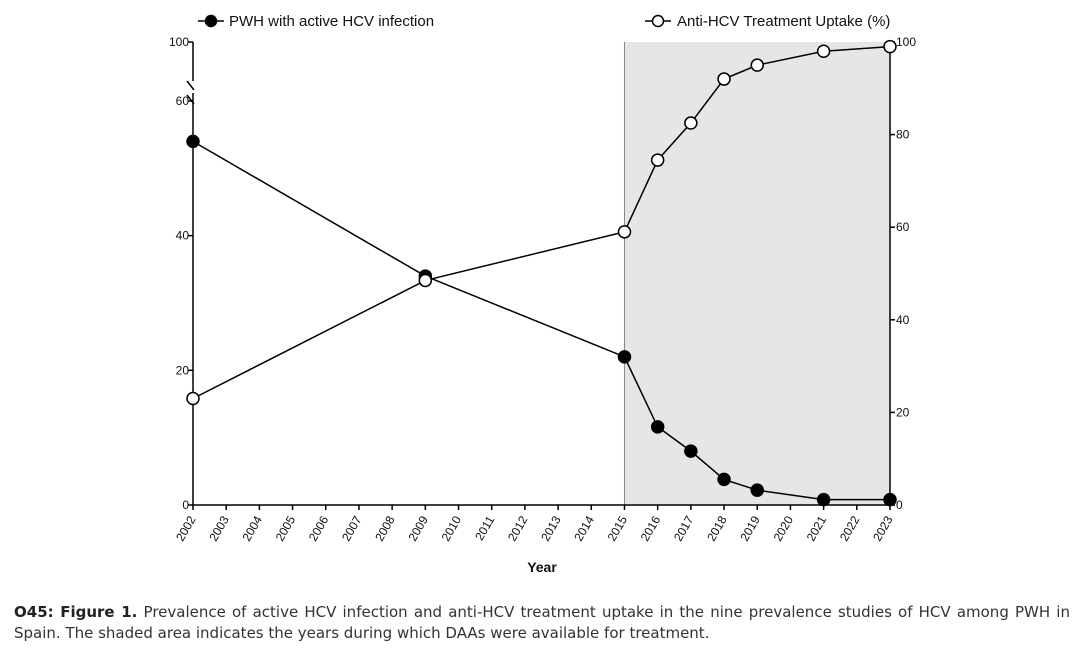 The height and width of the screenshot is (653, 1080). Describe the element at coordinates (903, 227) in the screenshot. I see `right-tick-label: 60` at that location.